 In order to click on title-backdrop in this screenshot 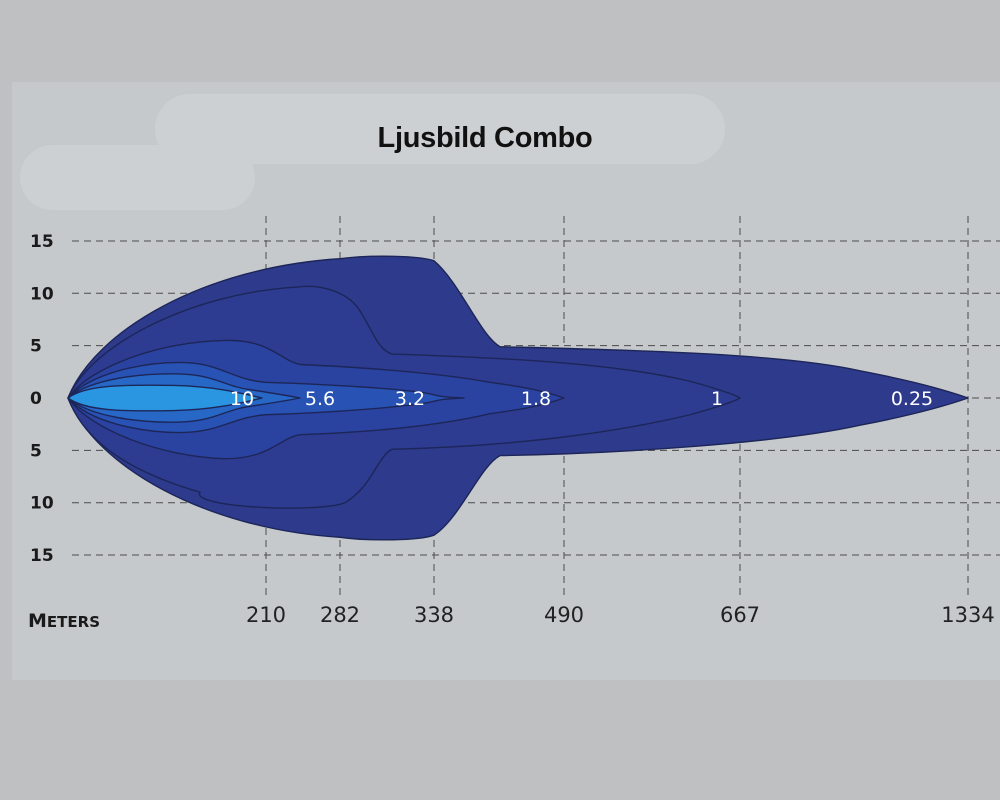, I will do `click(440, 129)`.